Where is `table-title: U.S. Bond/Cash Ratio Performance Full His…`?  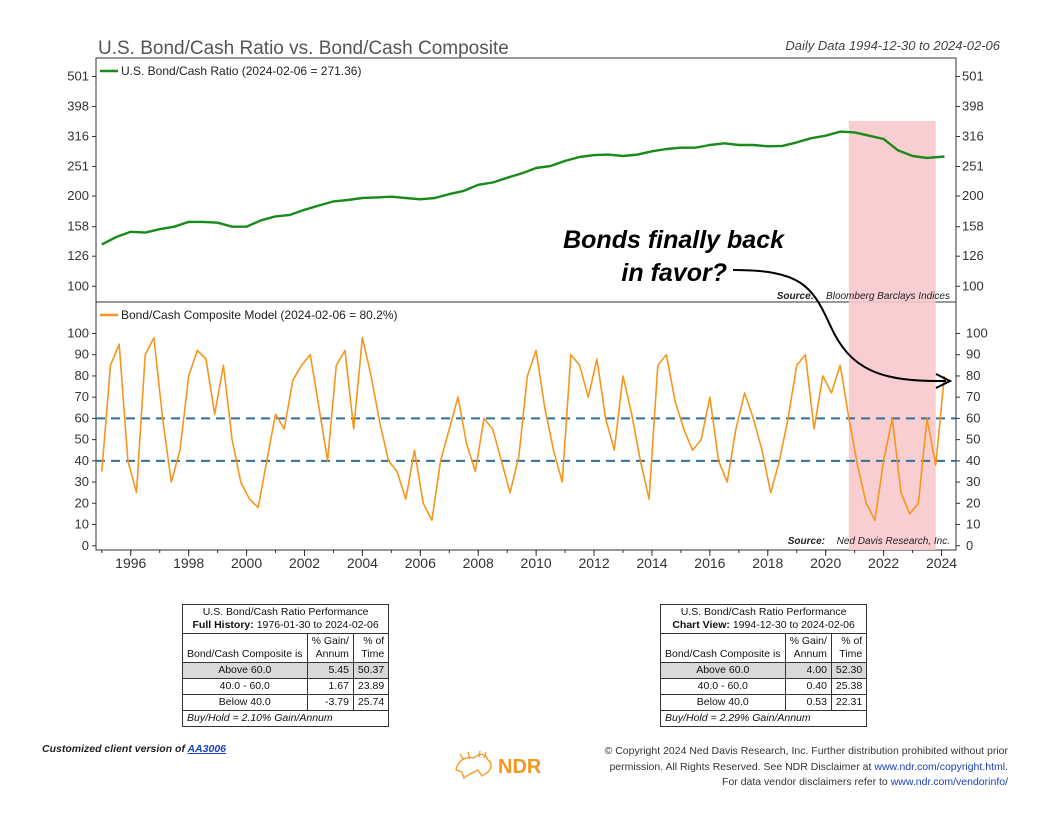 table-title: U.S. Bond/Cash Ratio Performance Full His… is located at coordinates (285, 619).